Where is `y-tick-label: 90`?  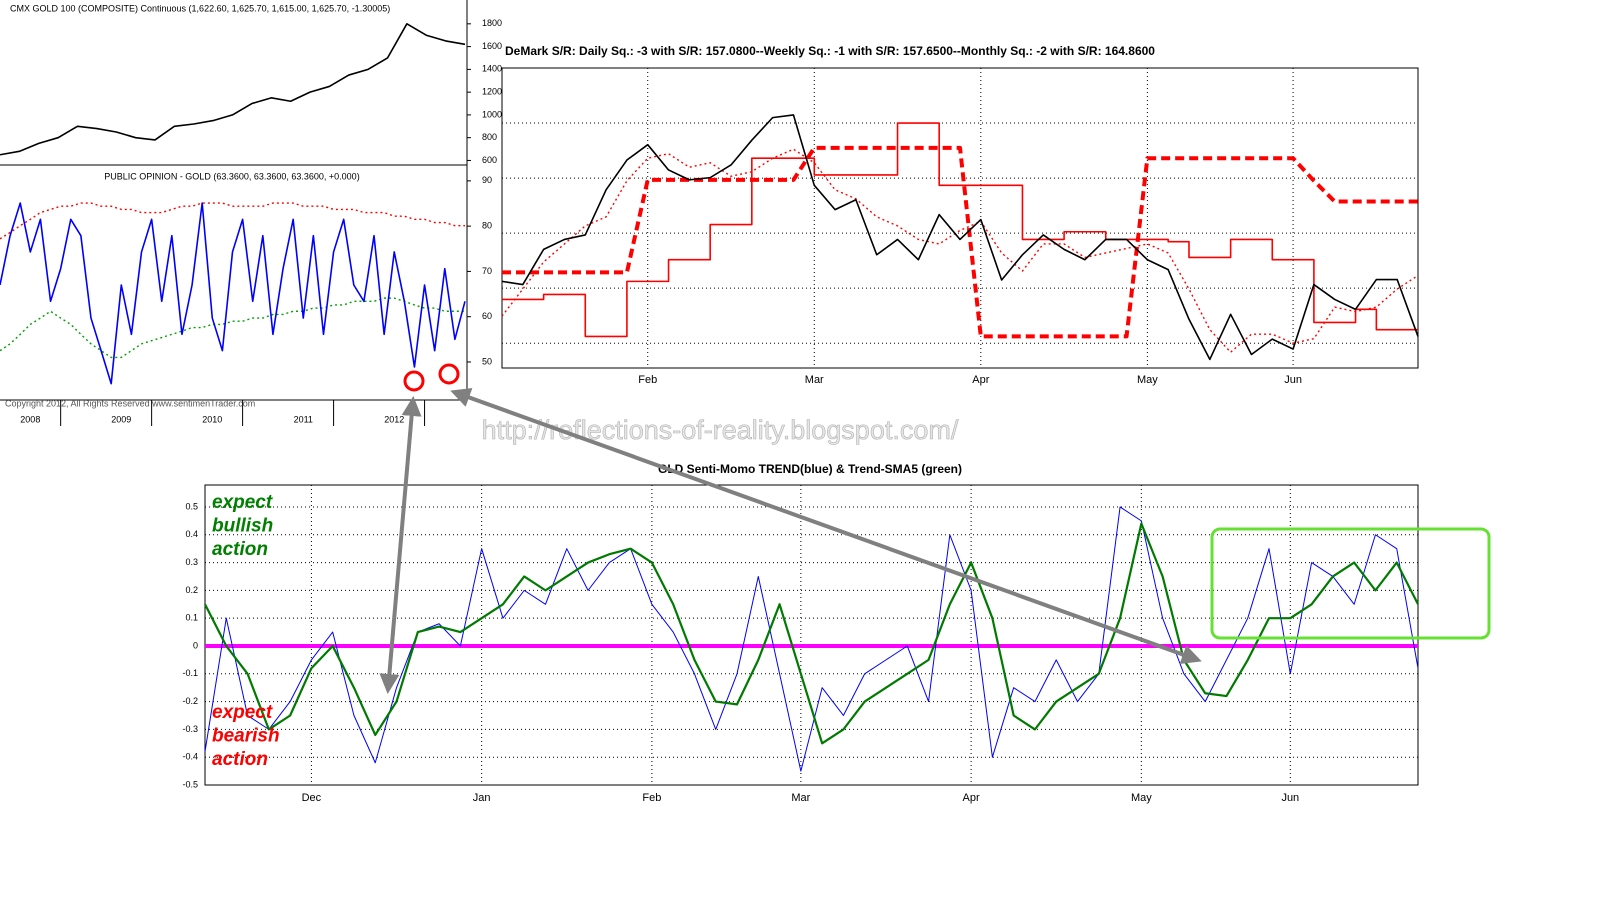 y-tick-label: 90 is located at coordinates (487, 180).